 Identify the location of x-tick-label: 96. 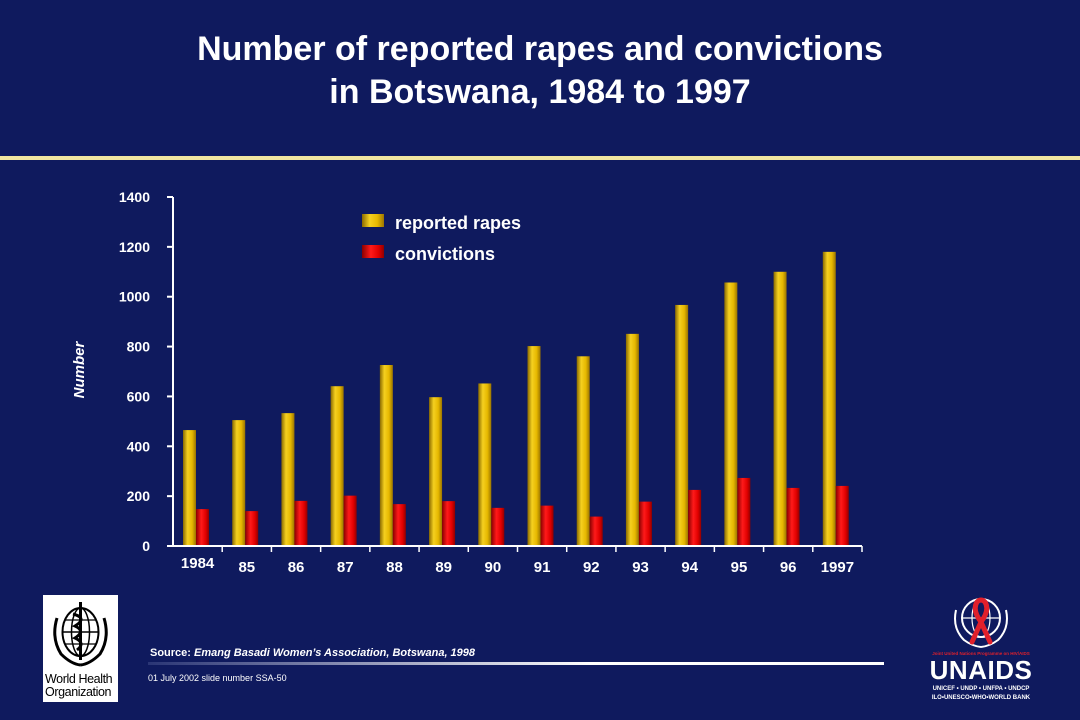
(788, 567).